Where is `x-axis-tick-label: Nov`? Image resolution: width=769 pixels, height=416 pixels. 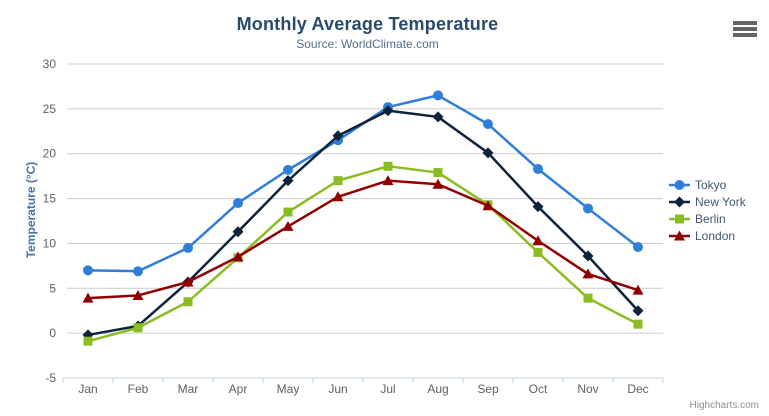 x-axis-tick-label: Nov is located at coordinates (587, 389).